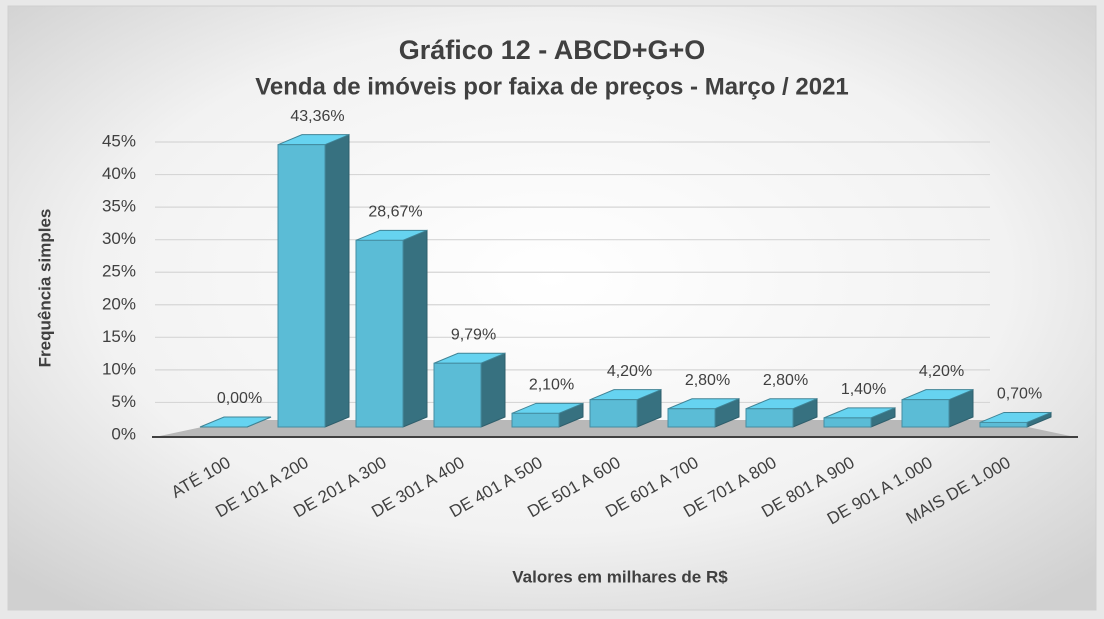 The width and height of the screenshot is (1104, 619). What do you see at coordinates (395, 212) in the screenshot?
I see `value-label: 28,67%` at bounding box center [395, 212].